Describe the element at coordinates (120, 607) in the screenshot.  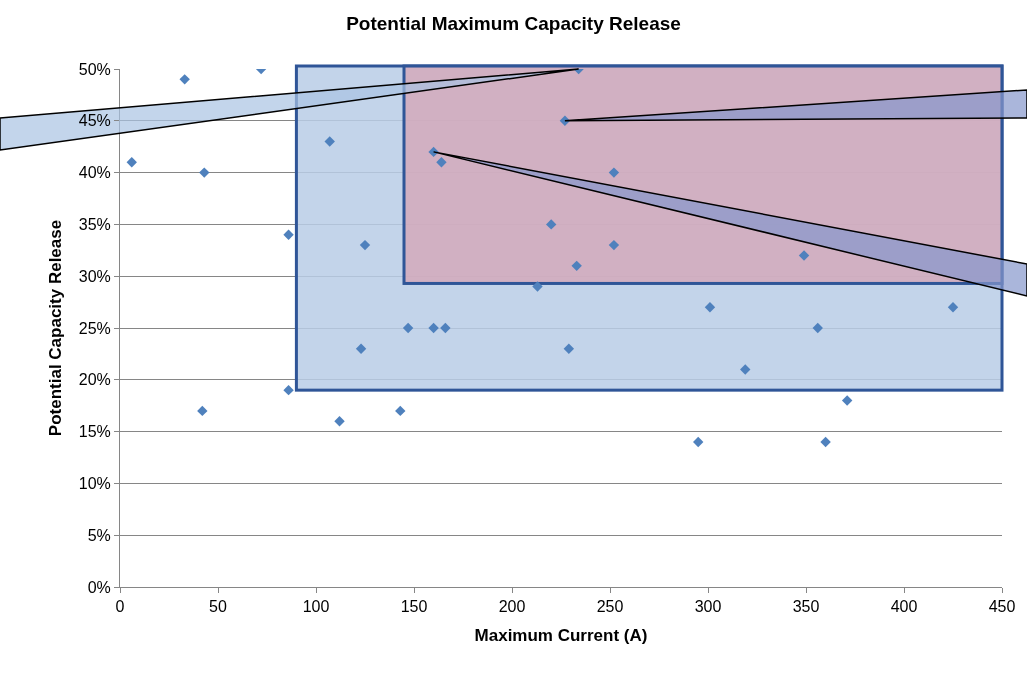
I see `x-tick-label: 0` at that location.